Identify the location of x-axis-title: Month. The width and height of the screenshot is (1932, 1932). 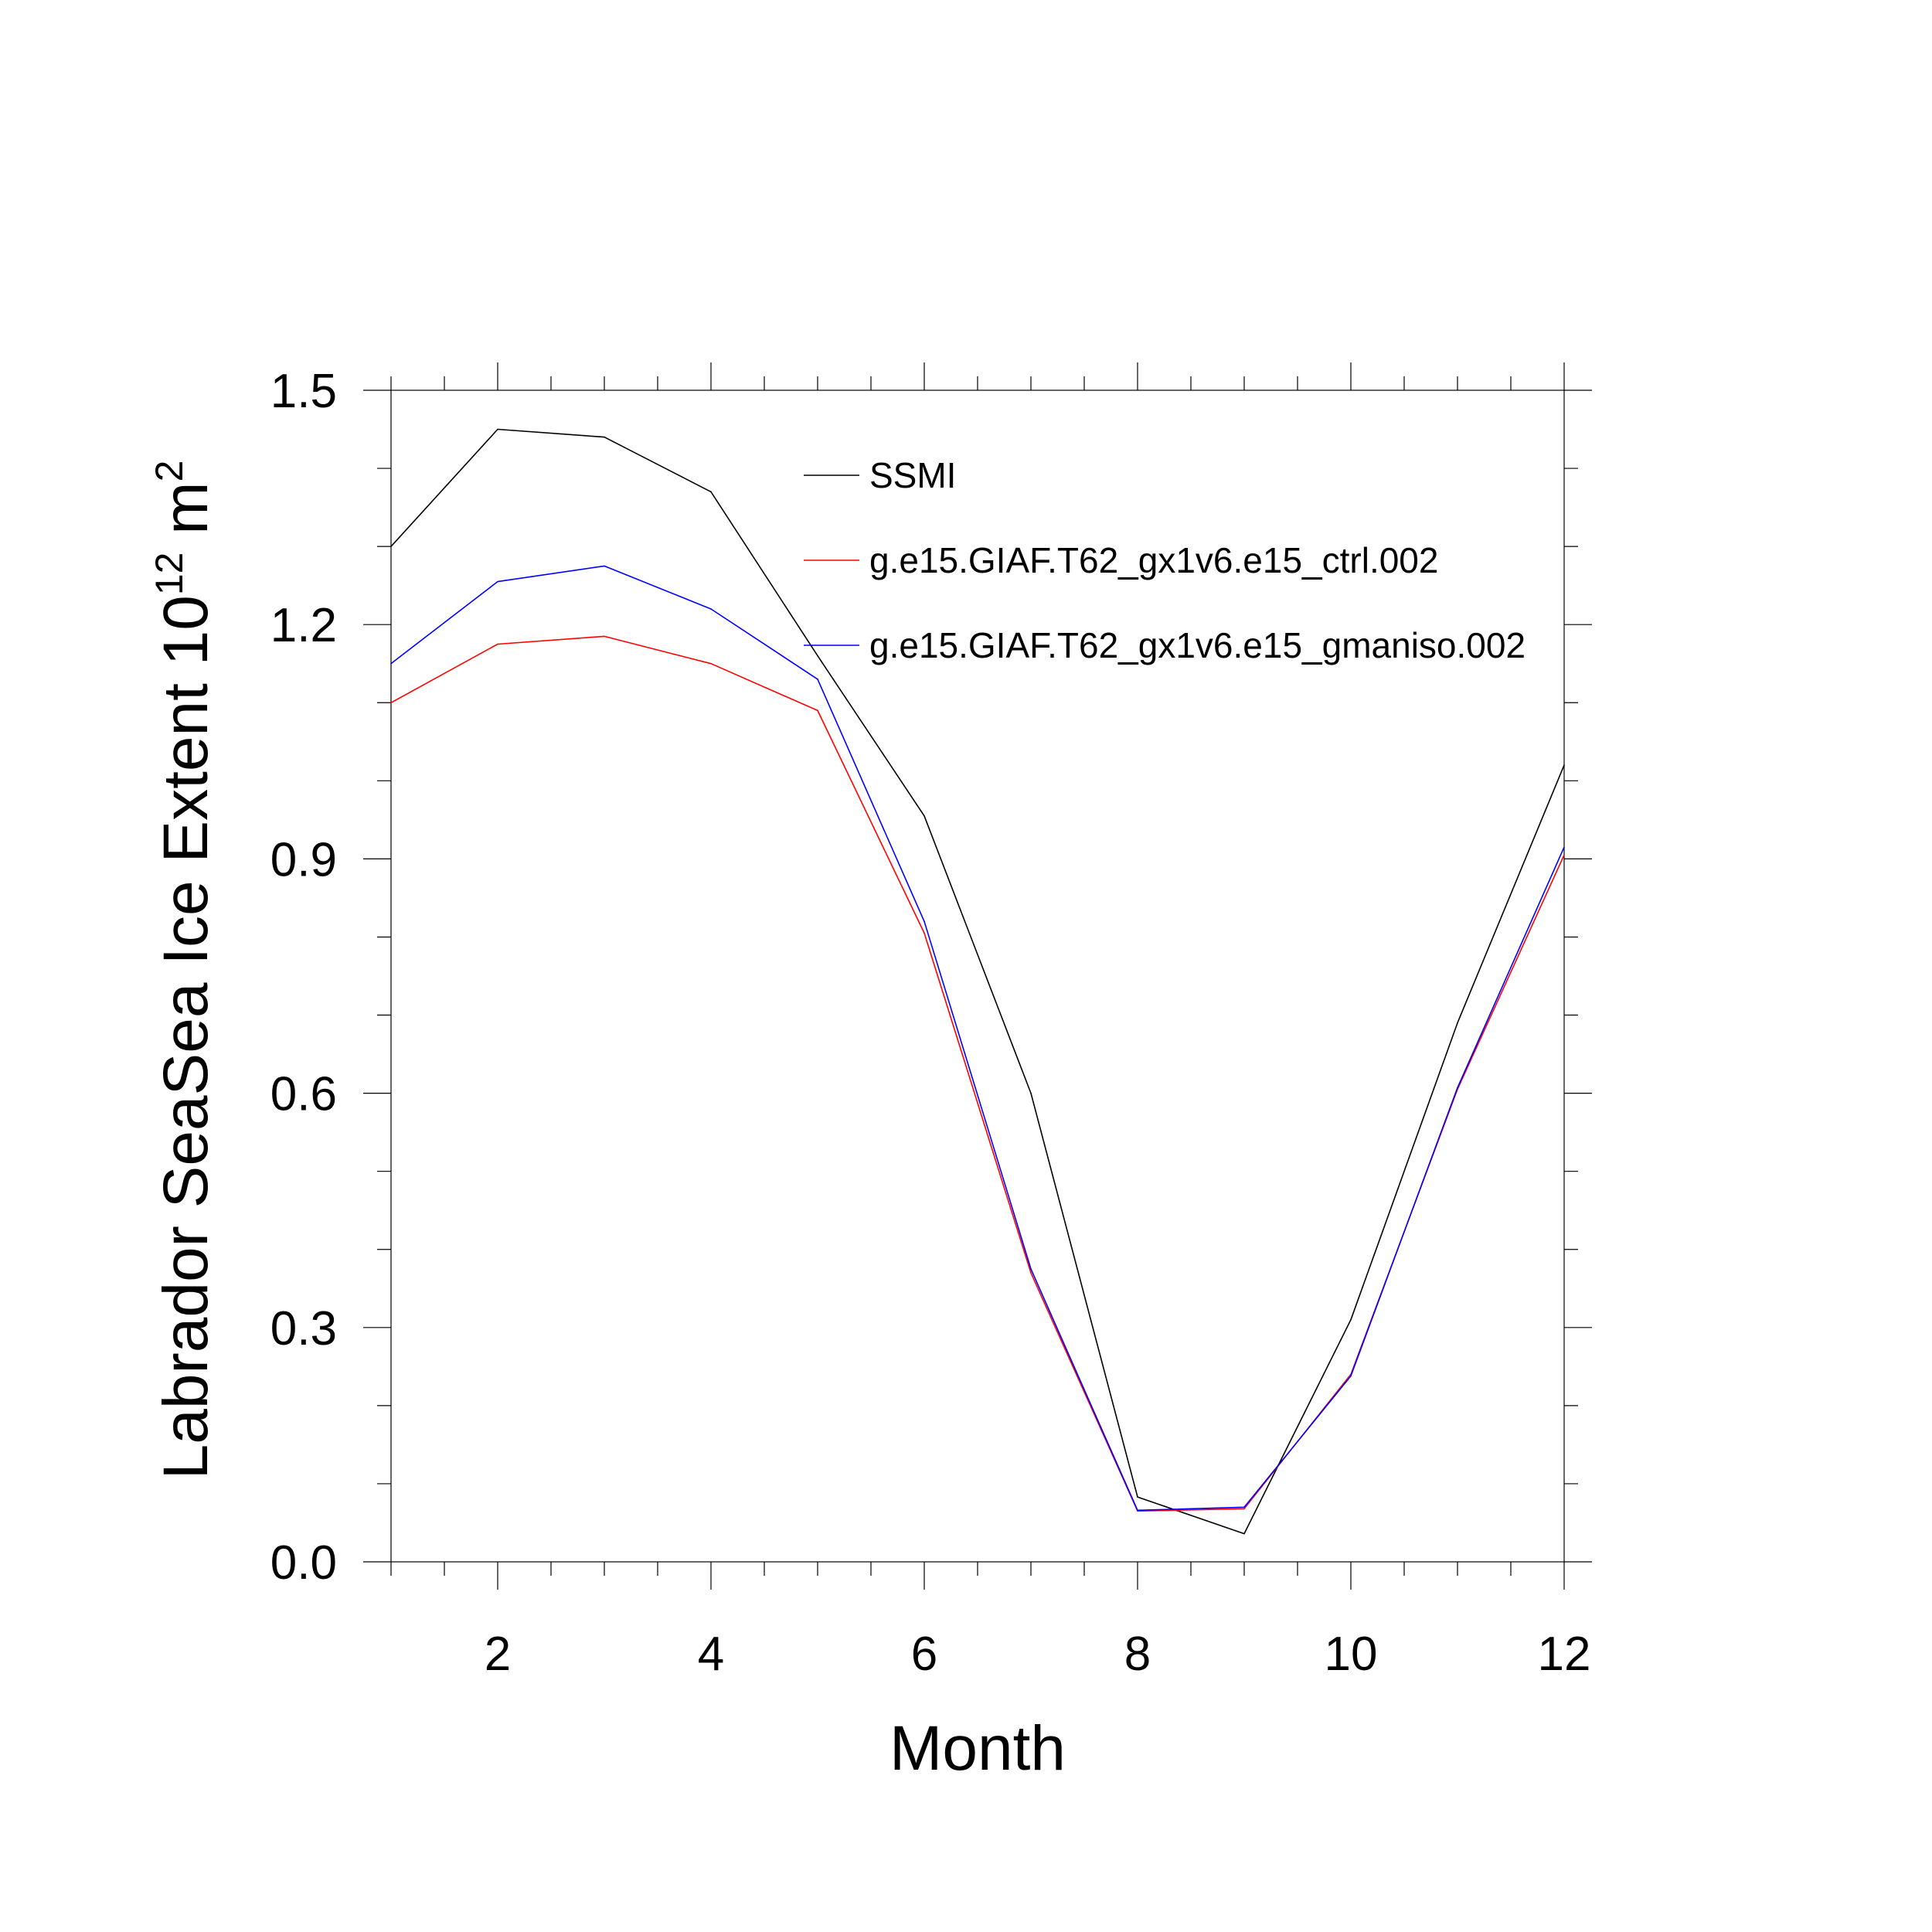
(978, 1749).